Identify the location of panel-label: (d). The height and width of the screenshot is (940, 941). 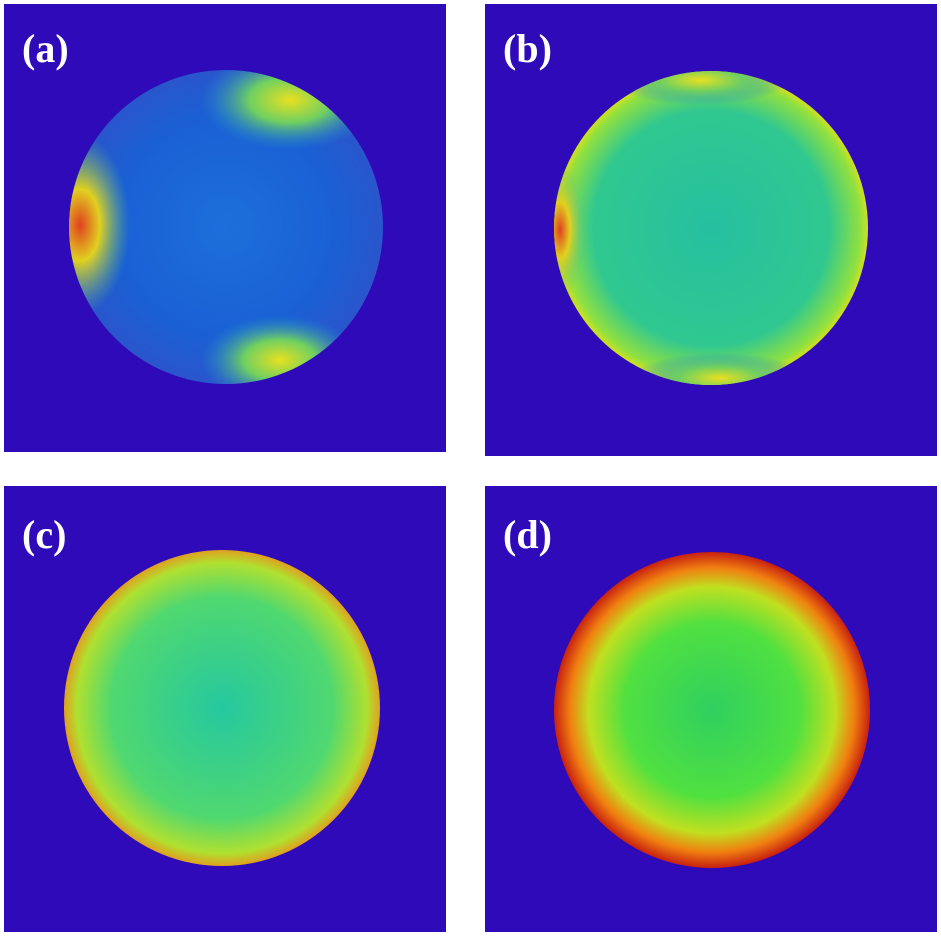
(527, 534).